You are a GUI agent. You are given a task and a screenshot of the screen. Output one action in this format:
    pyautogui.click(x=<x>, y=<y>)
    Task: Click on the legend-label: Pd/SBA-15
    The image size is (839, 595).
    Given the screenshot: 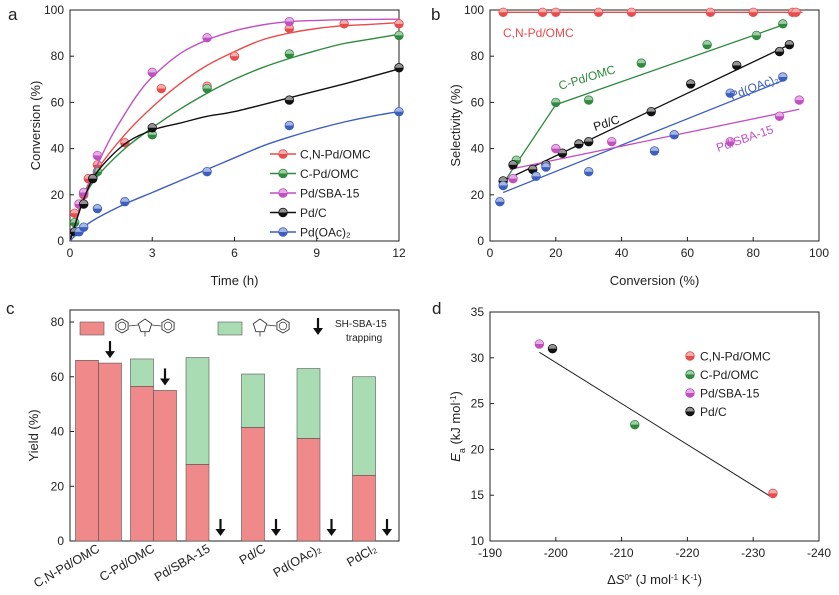 What is the action you would take?
    pyautogui.click(x=330, y=194)
    